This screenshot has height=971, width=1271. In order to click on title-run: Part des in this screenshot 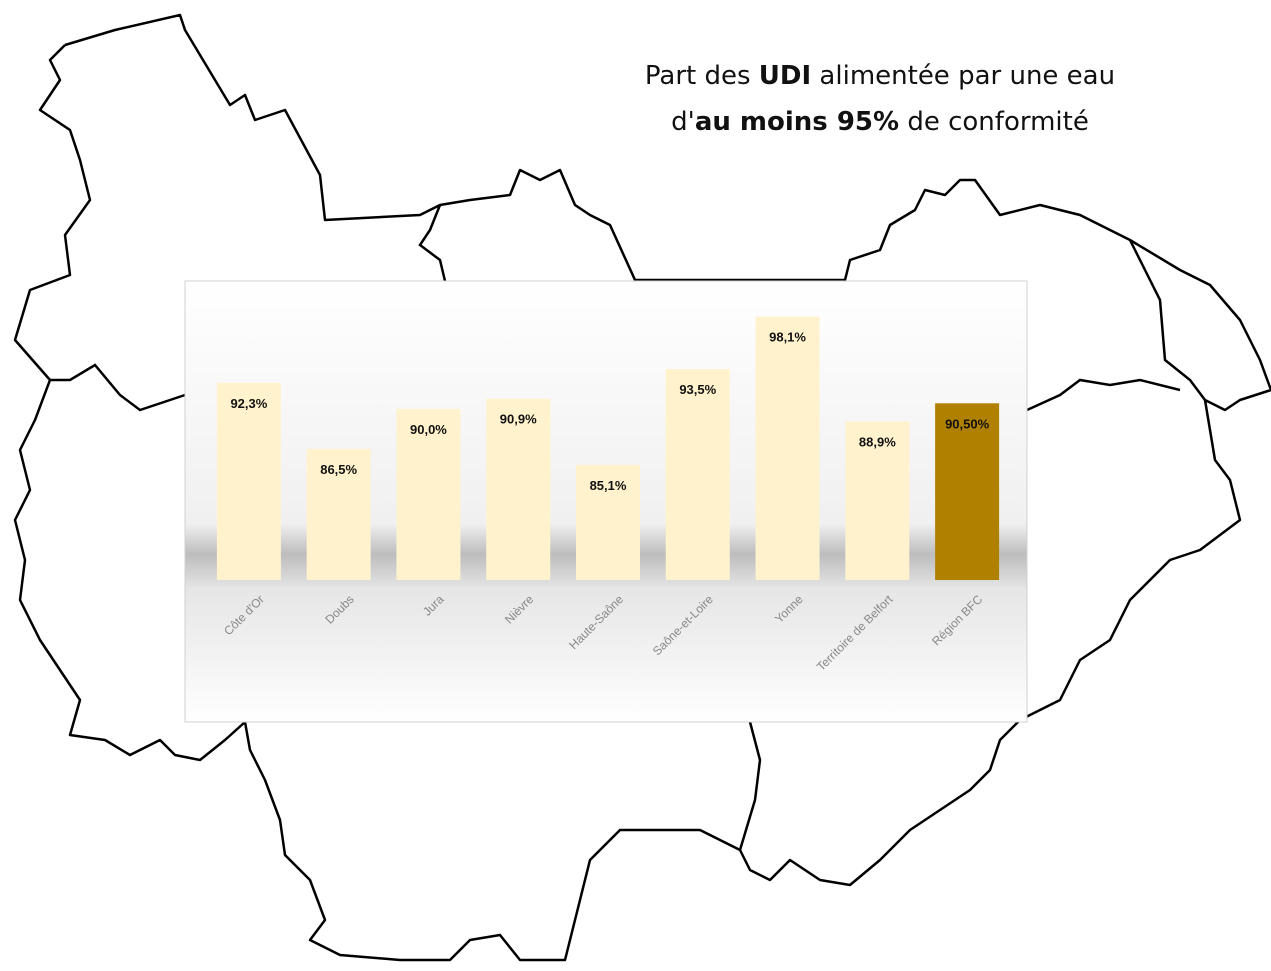, I will do `click(702, 76)`.